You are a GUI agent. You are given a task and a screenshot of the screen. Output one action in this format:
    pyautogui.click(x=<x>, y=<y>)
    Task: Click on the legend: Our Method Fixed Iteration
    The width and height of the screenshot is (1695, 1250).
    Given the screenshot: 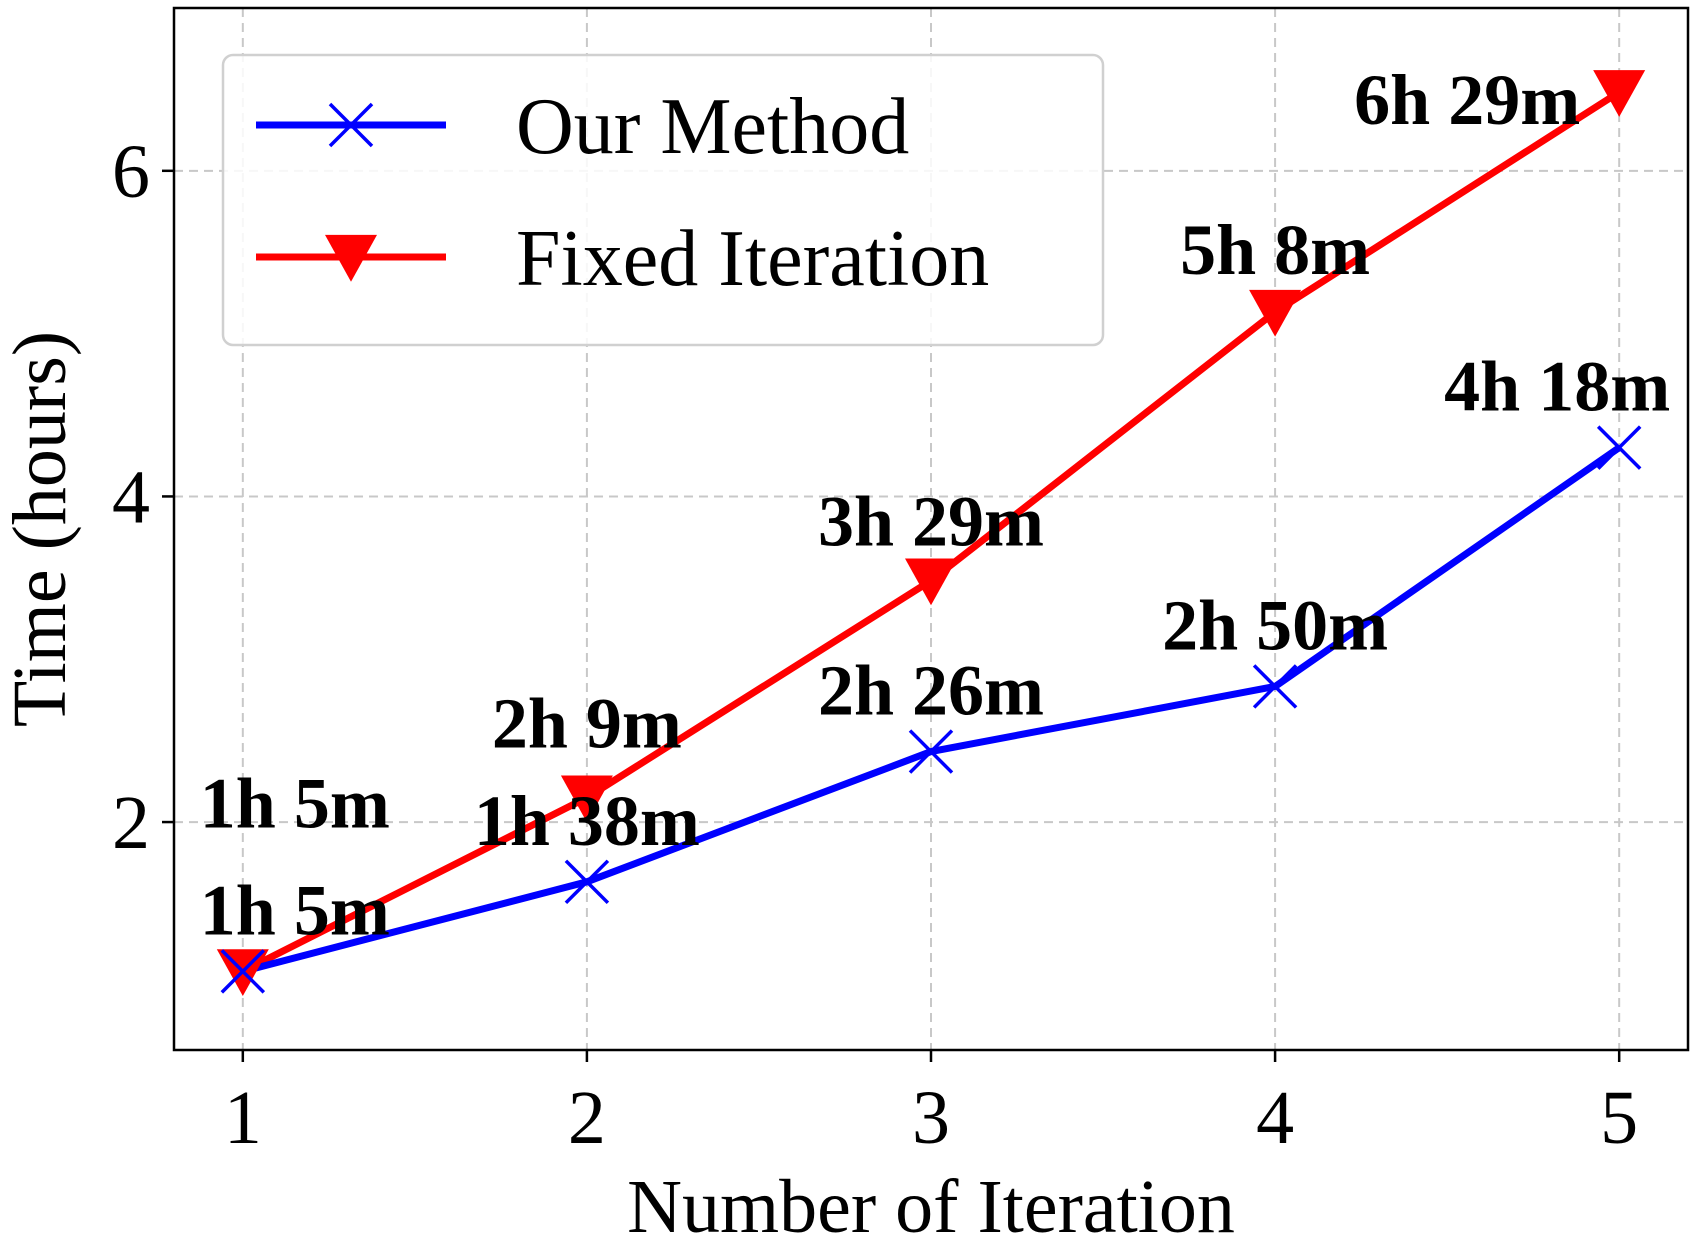 What is the action you would take?
    pyautogui.click(x=663, y=200)
    